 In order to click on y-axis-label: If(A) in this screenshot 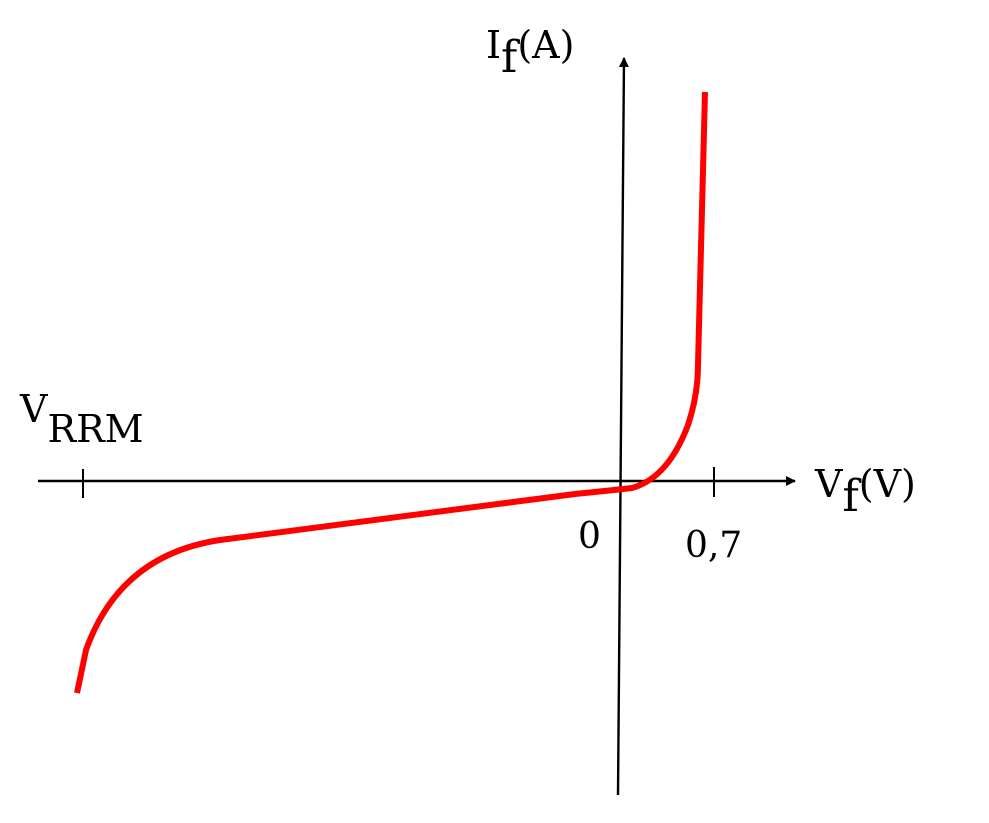, I will do `click(530, 53)`.